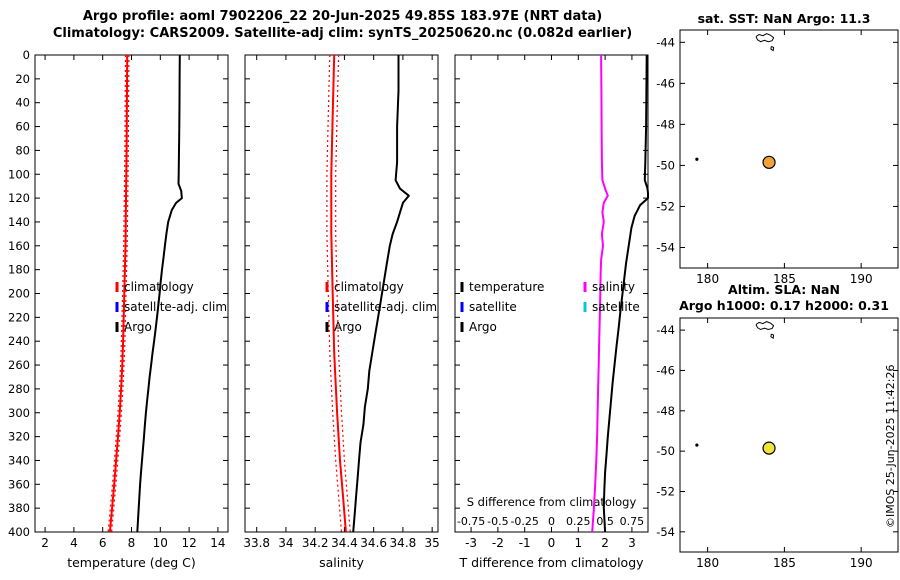  Describe the element at coordinates (471, 543) in the screenshot. I see `tick-label: -3` at that location.